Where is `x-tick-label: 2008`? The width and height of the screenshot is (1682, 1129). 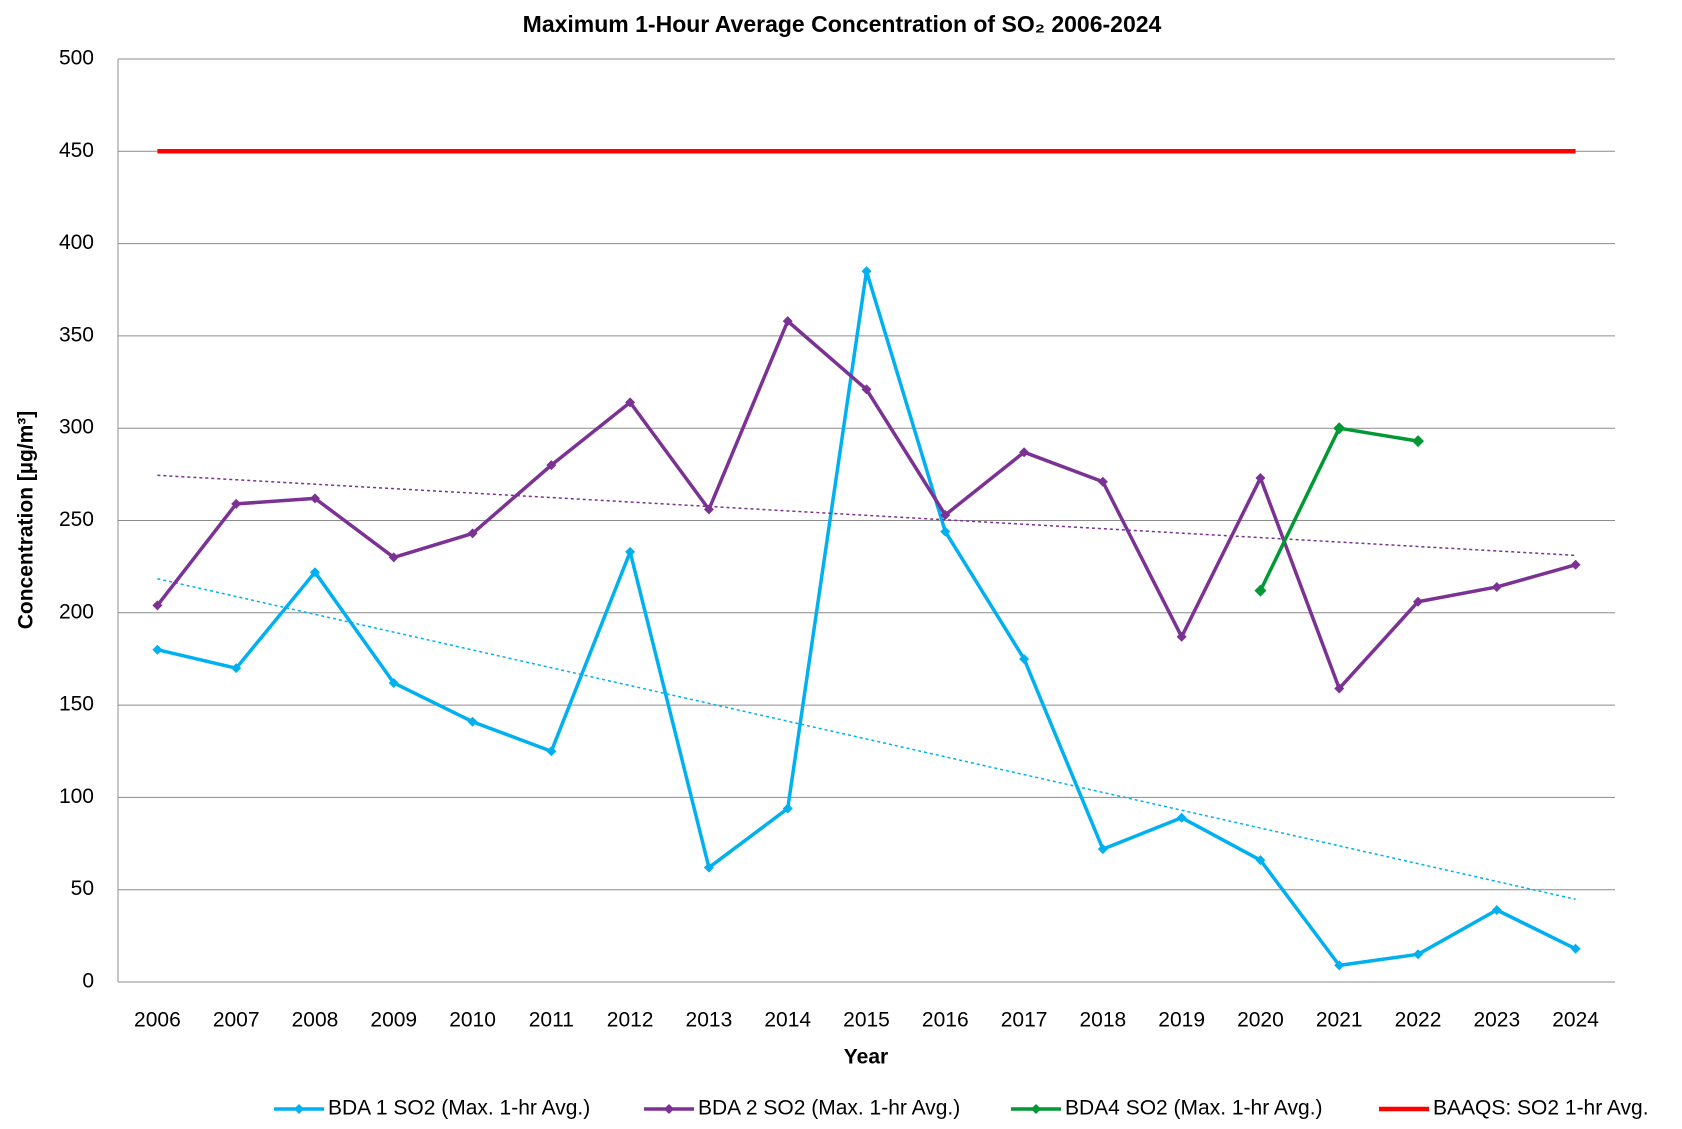
x-tick-label: 2008 is located at coordinates (315, 1020).